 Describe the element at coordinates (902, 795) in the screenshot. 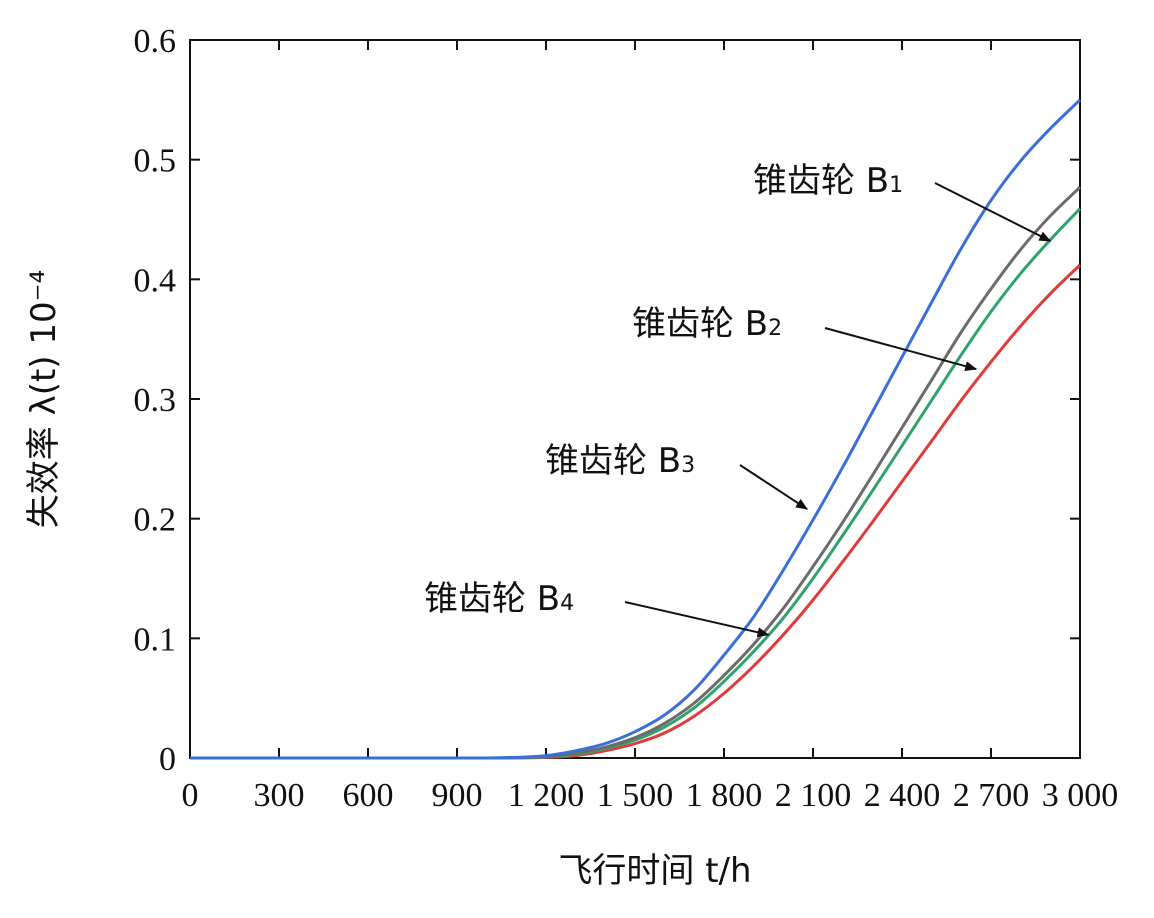

I see `x-tick-label: 2 400` at that location.